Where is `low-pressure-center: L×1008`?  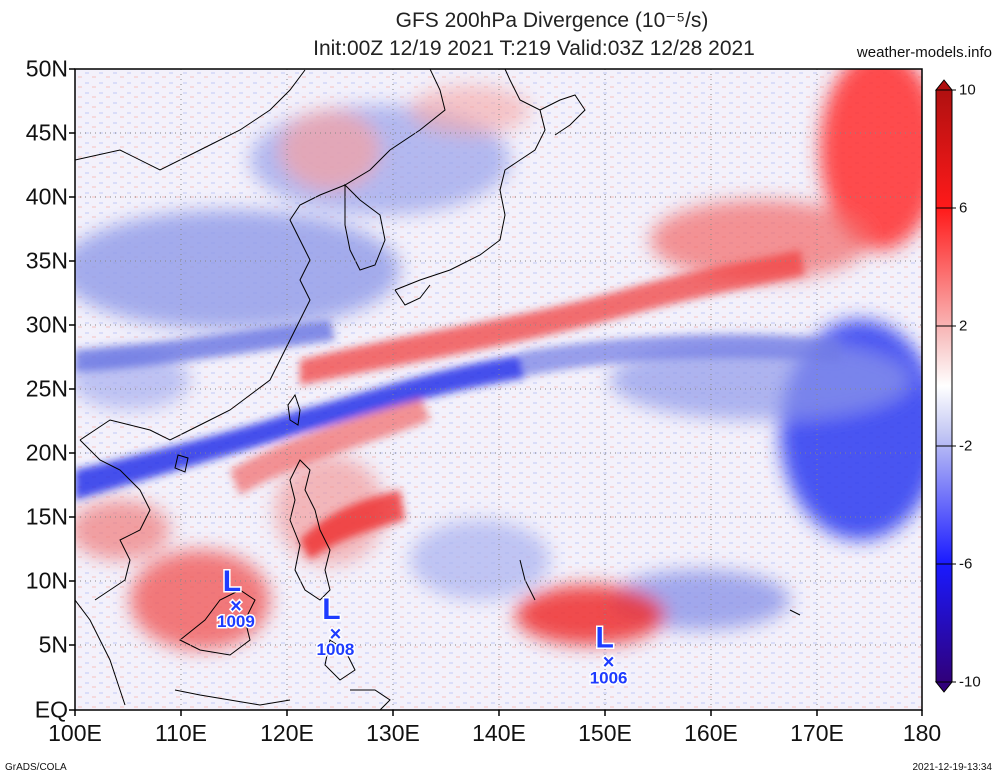
low-pressure-center: L×1008 is located at coordinates (335, 626).